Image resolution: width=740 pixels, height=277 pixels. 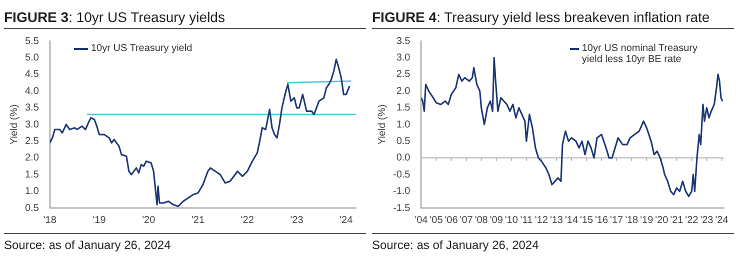 What do you see at coordinates (481, 220) in the screenshot?
I see `x-tick-label: '08` at bounding box center [481, 220].